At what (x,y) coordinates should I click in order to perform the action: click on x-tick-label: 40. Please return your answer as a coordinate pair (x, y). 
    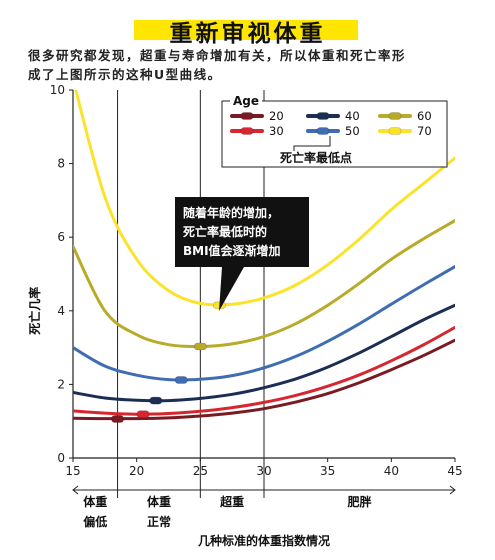
    Looking at the image, I should click on (391, 471).